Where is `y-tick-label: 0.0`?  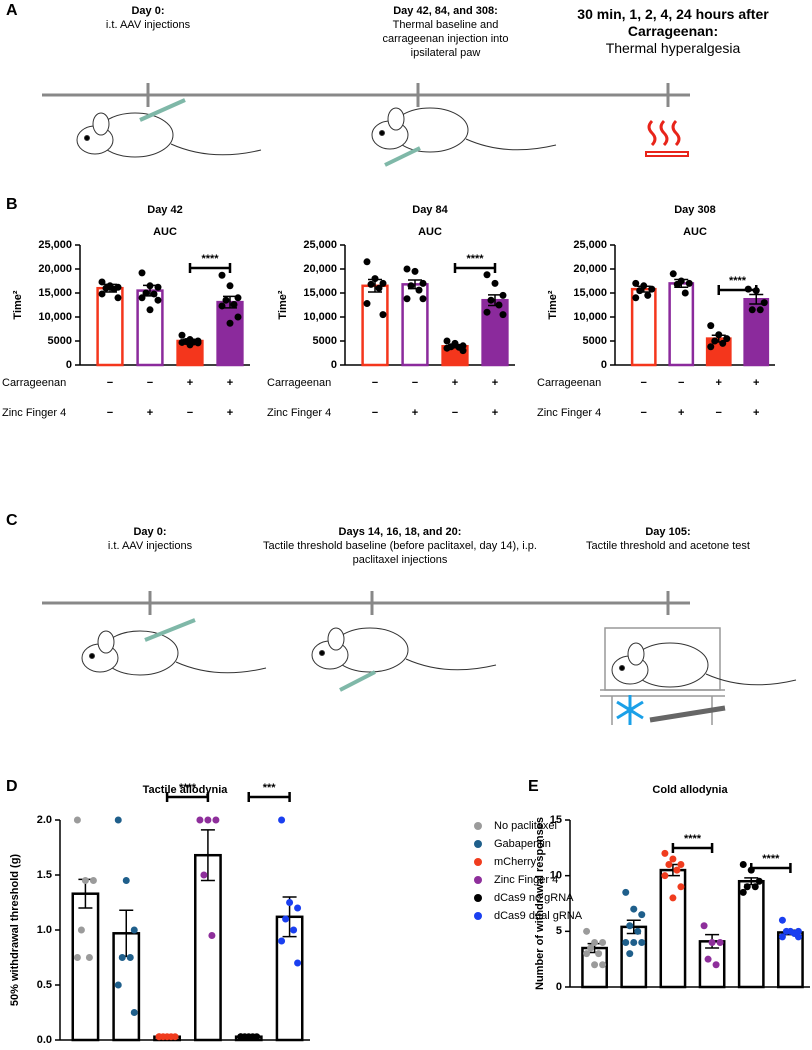
y-tick-label: 0.0 is located at coordinates (44, 1040).